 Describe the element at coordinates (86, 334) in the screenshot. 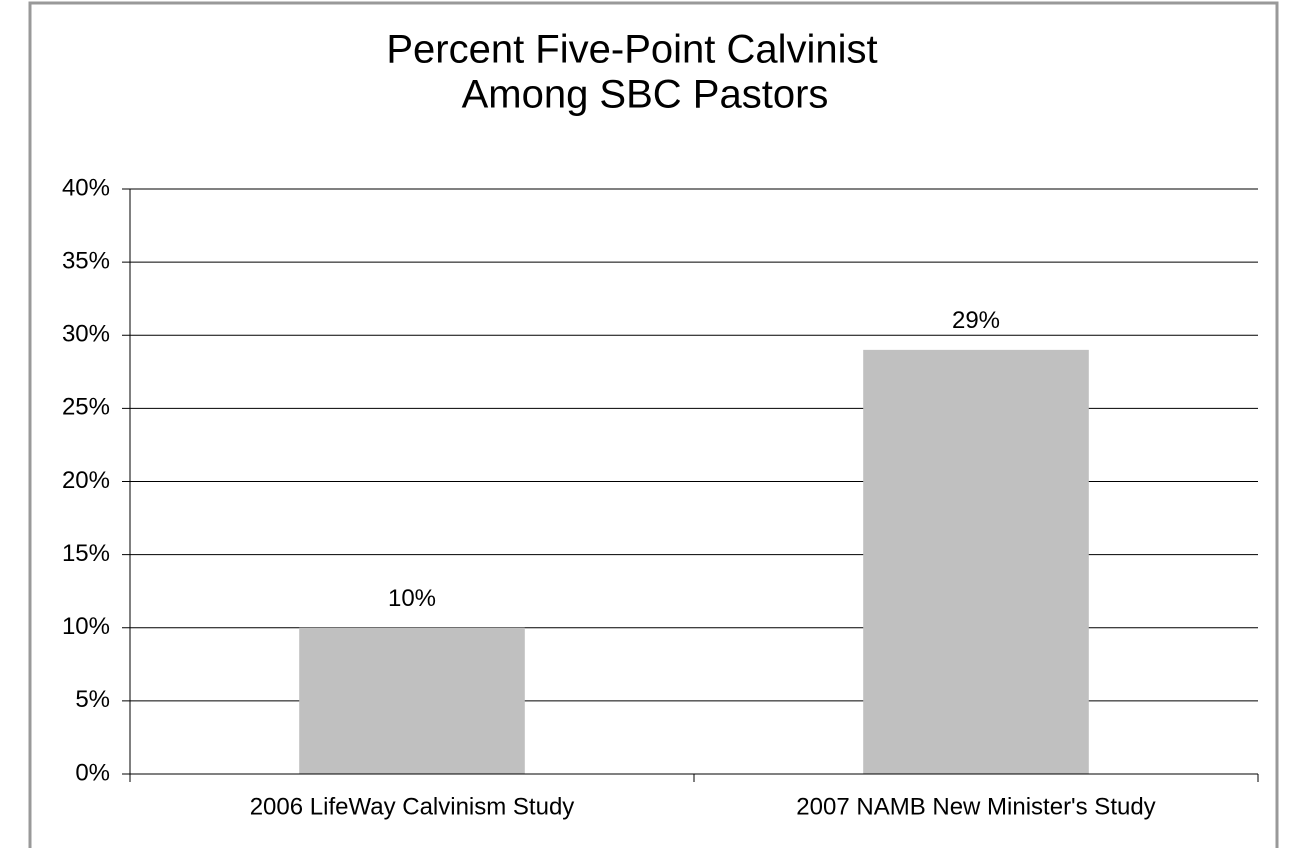

I see `y-tick-label: 30%` at that location.